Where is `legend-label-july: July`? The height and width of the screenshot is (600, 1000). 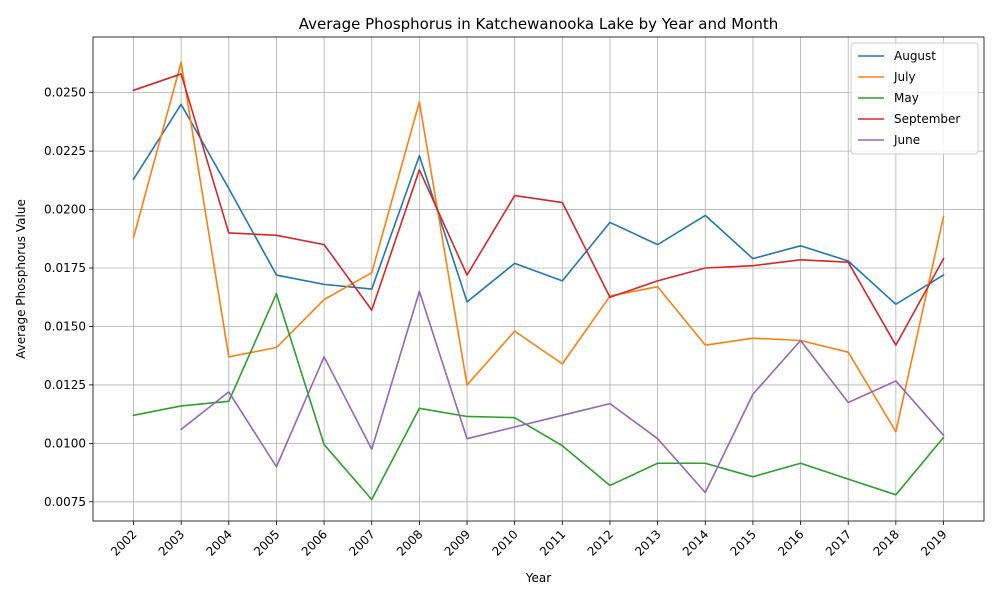 legend-label-july: July is located at coordinates (904, 77).